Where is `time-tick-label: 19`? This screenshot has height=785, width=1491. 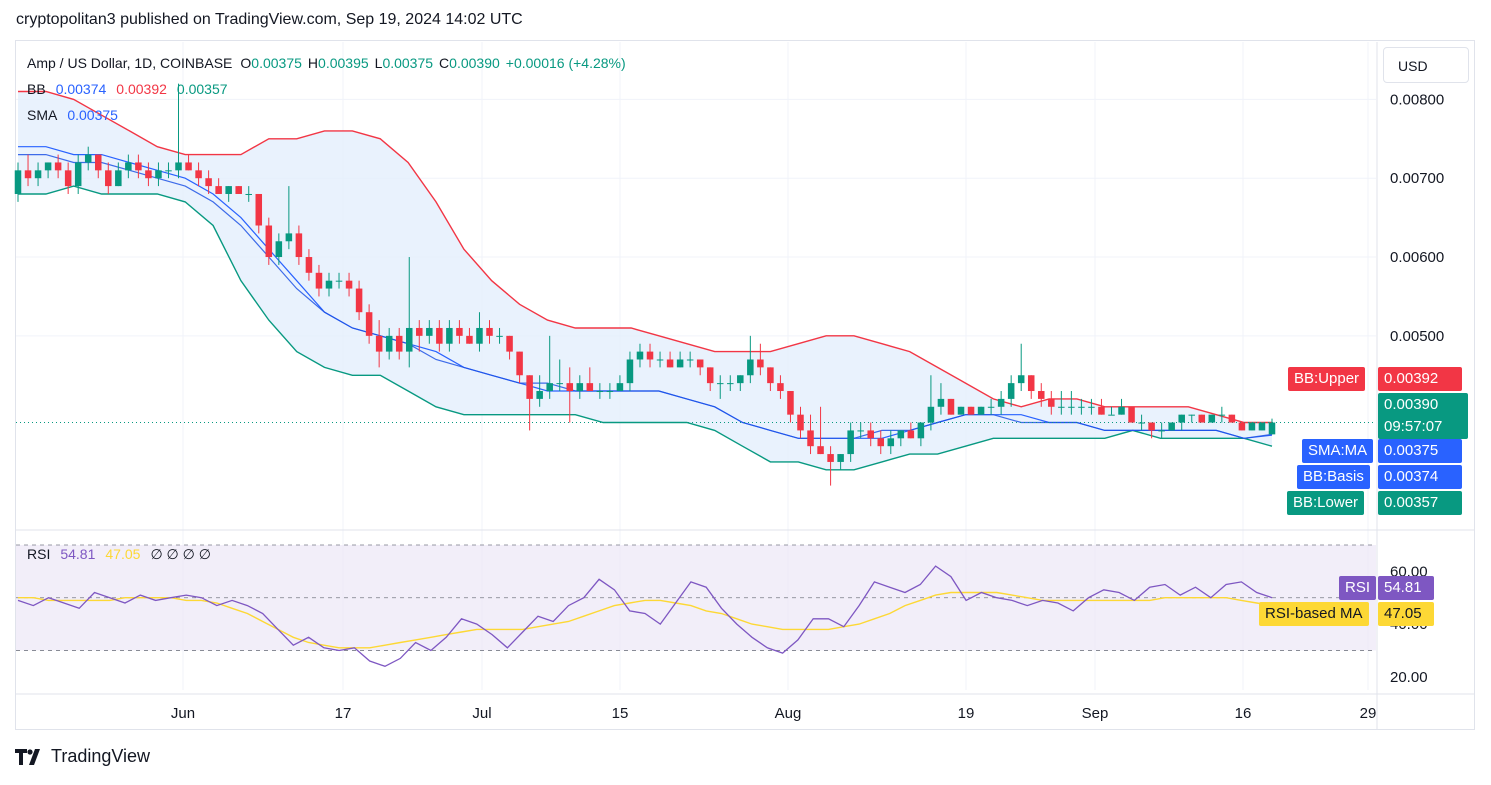 time-tick-label: 19 is located at coordinates (966, 713).